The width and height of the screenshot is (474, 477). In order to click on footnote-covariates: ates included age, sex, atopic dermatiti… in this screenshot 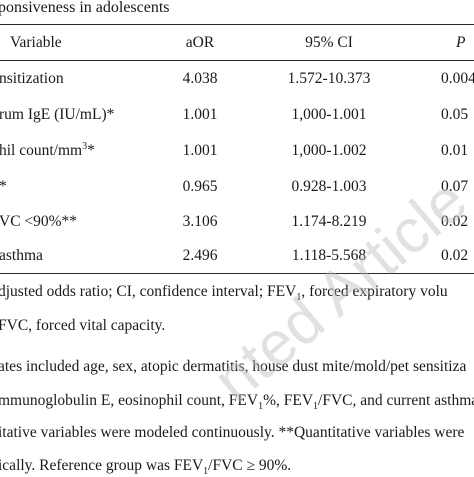, I will do `click(233, 366)`.